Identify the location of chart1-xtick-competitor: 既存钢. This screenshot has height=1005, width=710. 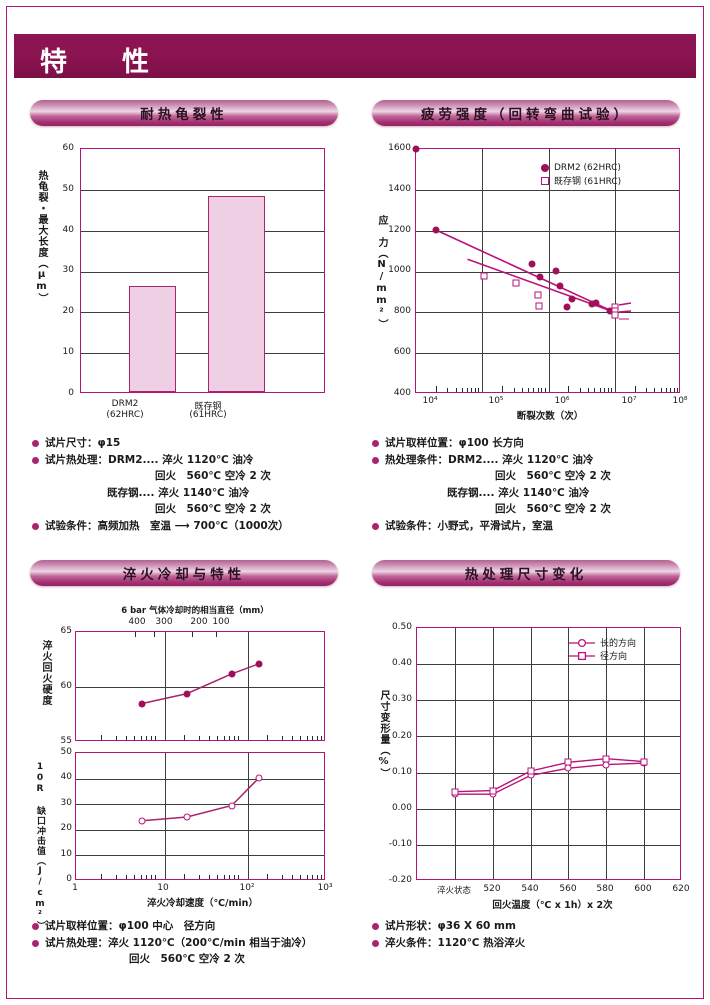
(208, 407).